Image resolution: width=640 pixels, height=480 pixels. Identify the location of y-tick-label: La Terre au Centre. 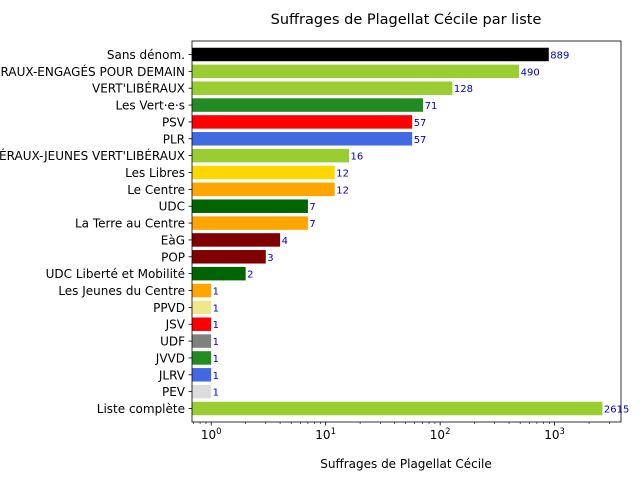
(130, 224).